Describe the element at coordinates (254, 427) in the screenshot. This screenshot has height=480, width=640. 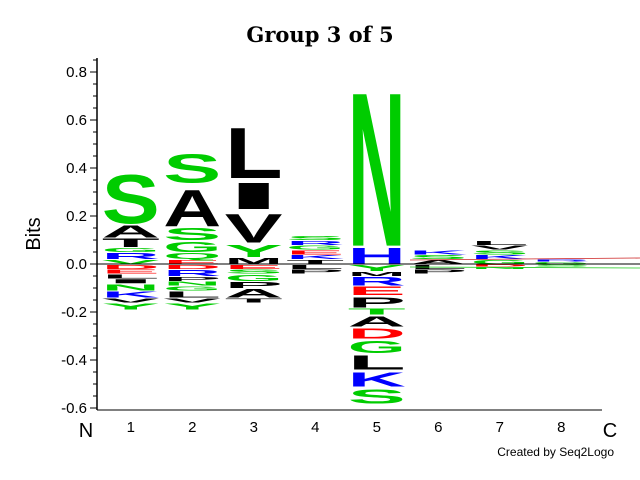
I see `x-tick-label: 3` at that location.